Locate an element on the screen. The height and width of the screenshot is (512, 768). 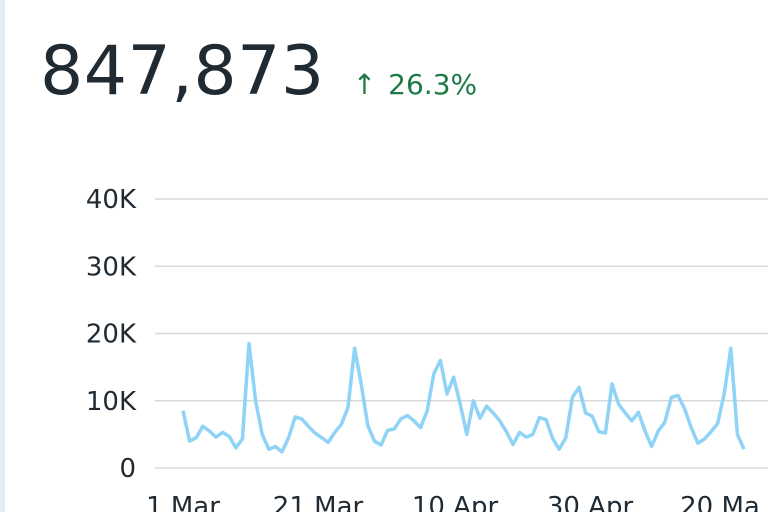
y-tick-label: 20K is located at coordinates (111, 335).